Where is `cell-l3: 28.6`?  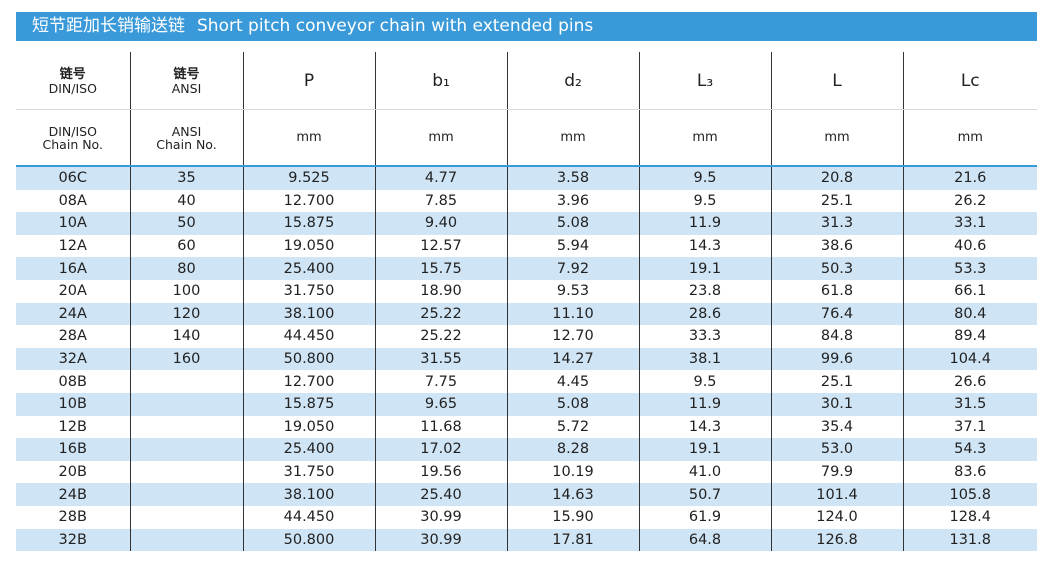
cell-l3: 28.6 is located at coordinates (704, 314).